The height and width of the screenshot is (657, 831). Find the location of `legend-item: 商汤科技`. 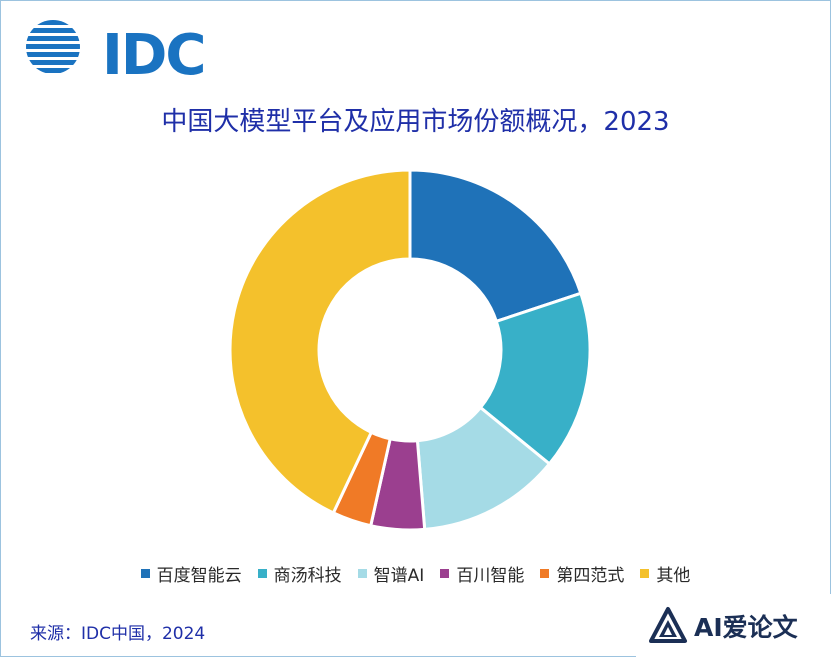

legend-item: 商汤科技 is located at coordinates (299, 573).